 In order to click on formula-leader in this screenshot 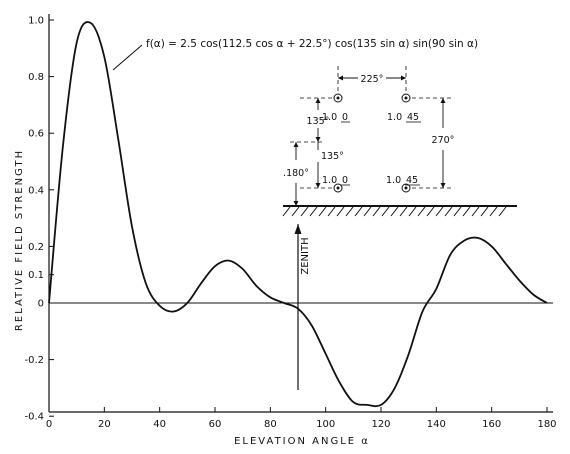, I will do `click(127, 57)`.